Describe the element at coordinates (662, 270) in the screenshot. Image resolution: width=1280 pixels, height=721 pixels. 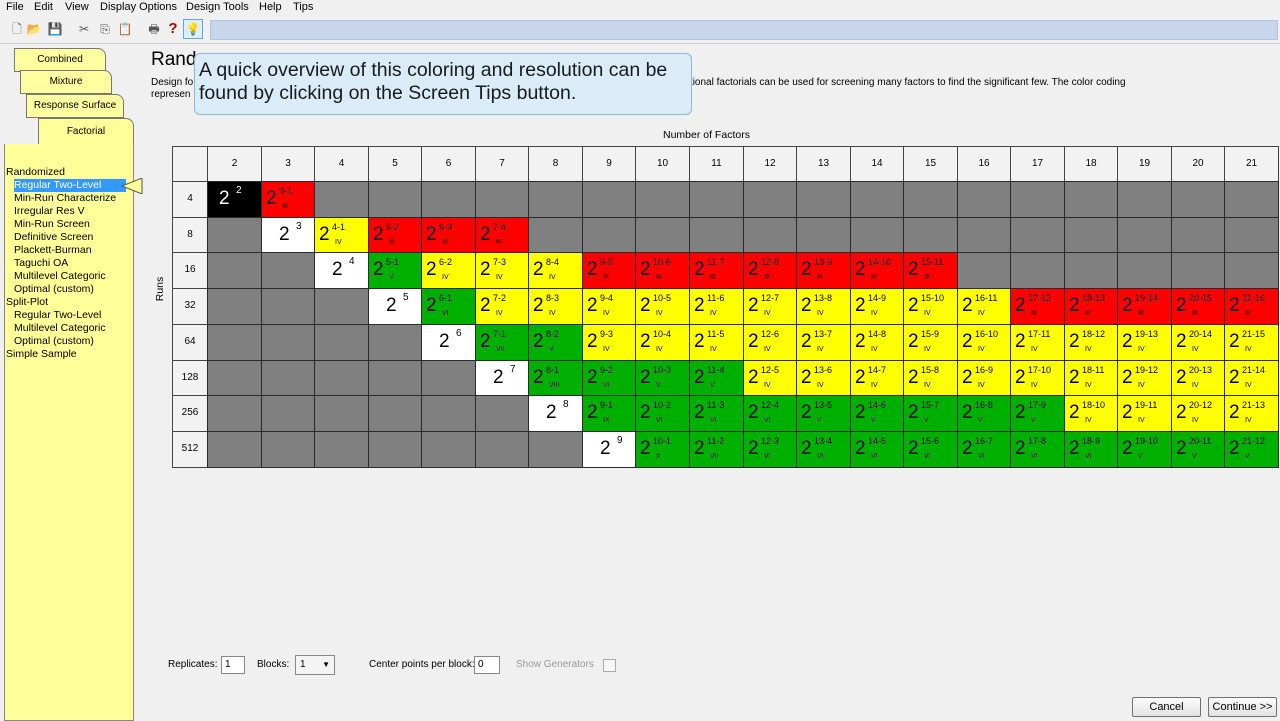
I see `design-cell: 2 10-6 III` at that location.